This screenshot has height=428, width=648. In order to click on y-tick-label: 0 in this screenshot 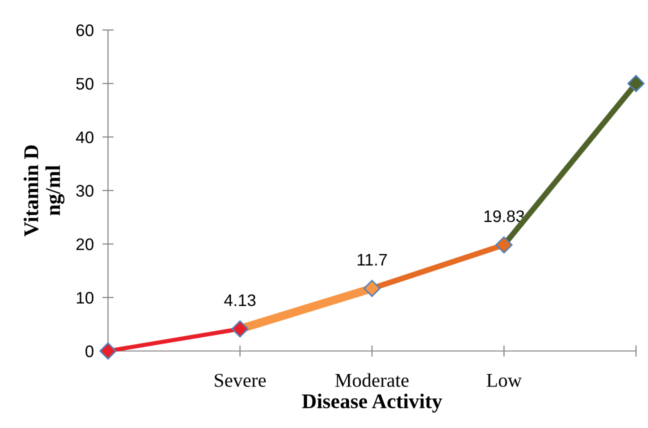, I will do `click(89, 351)`.